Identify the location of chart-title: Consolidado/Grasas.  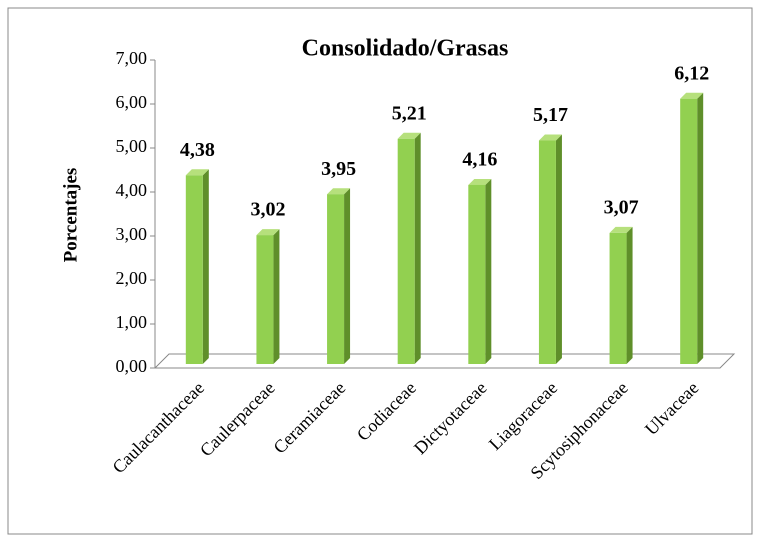
(405, 49).